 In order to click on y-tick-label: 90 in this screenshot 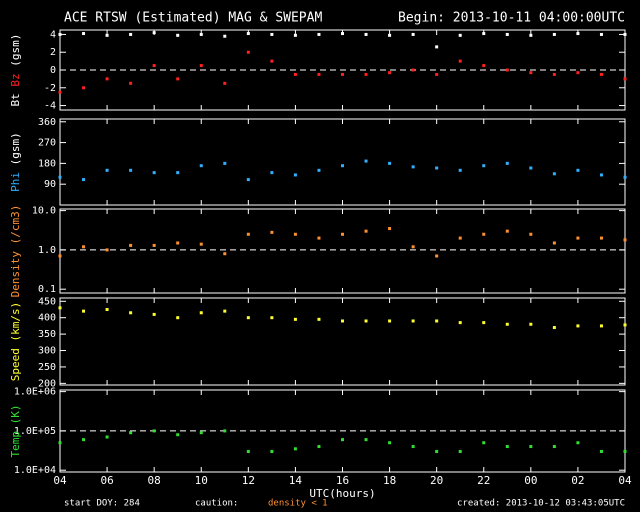, I will do `click(50, 184)`.